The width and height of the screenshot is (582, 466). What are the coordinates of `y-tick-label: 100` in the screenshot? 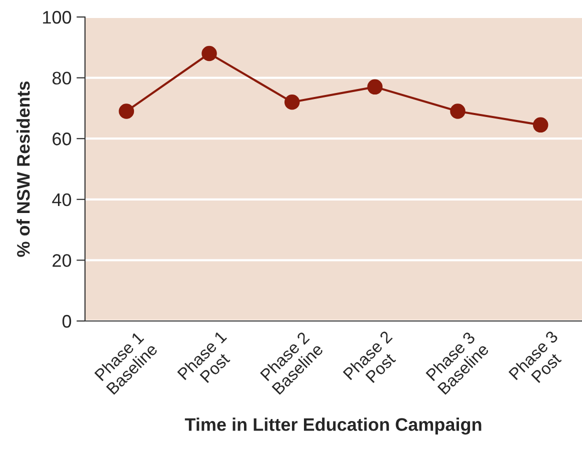 It's located at (57, 17).